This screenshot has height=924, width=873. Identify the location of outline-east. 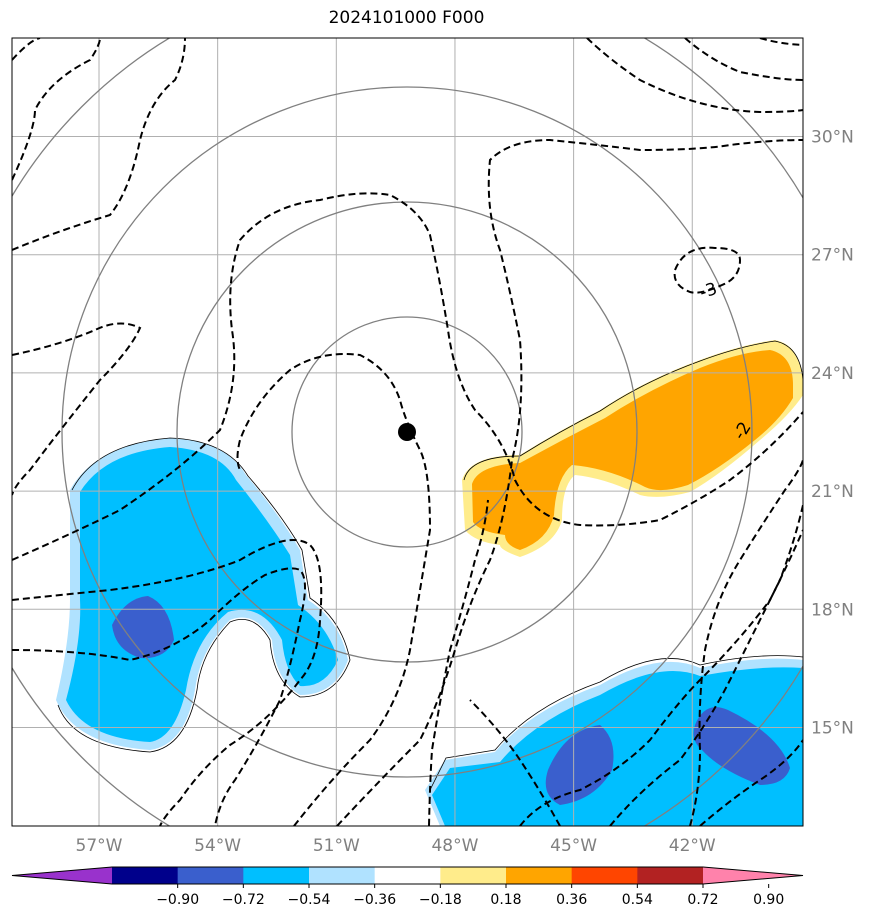
(633, 410).